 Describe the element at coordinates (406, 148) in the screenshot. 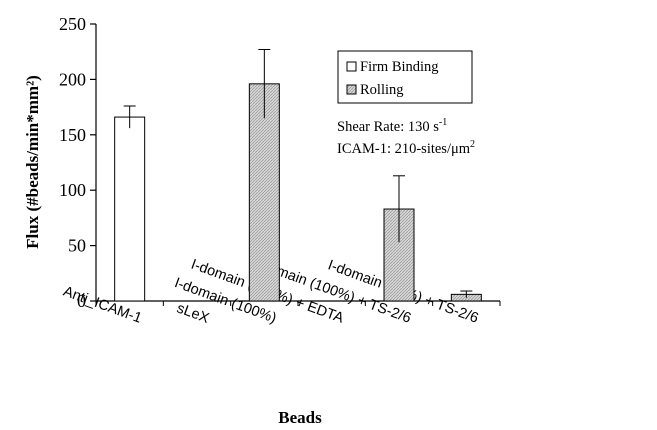

I see `annotation-icam-density: ICAM-1: 210-sites/μm2` at that location.